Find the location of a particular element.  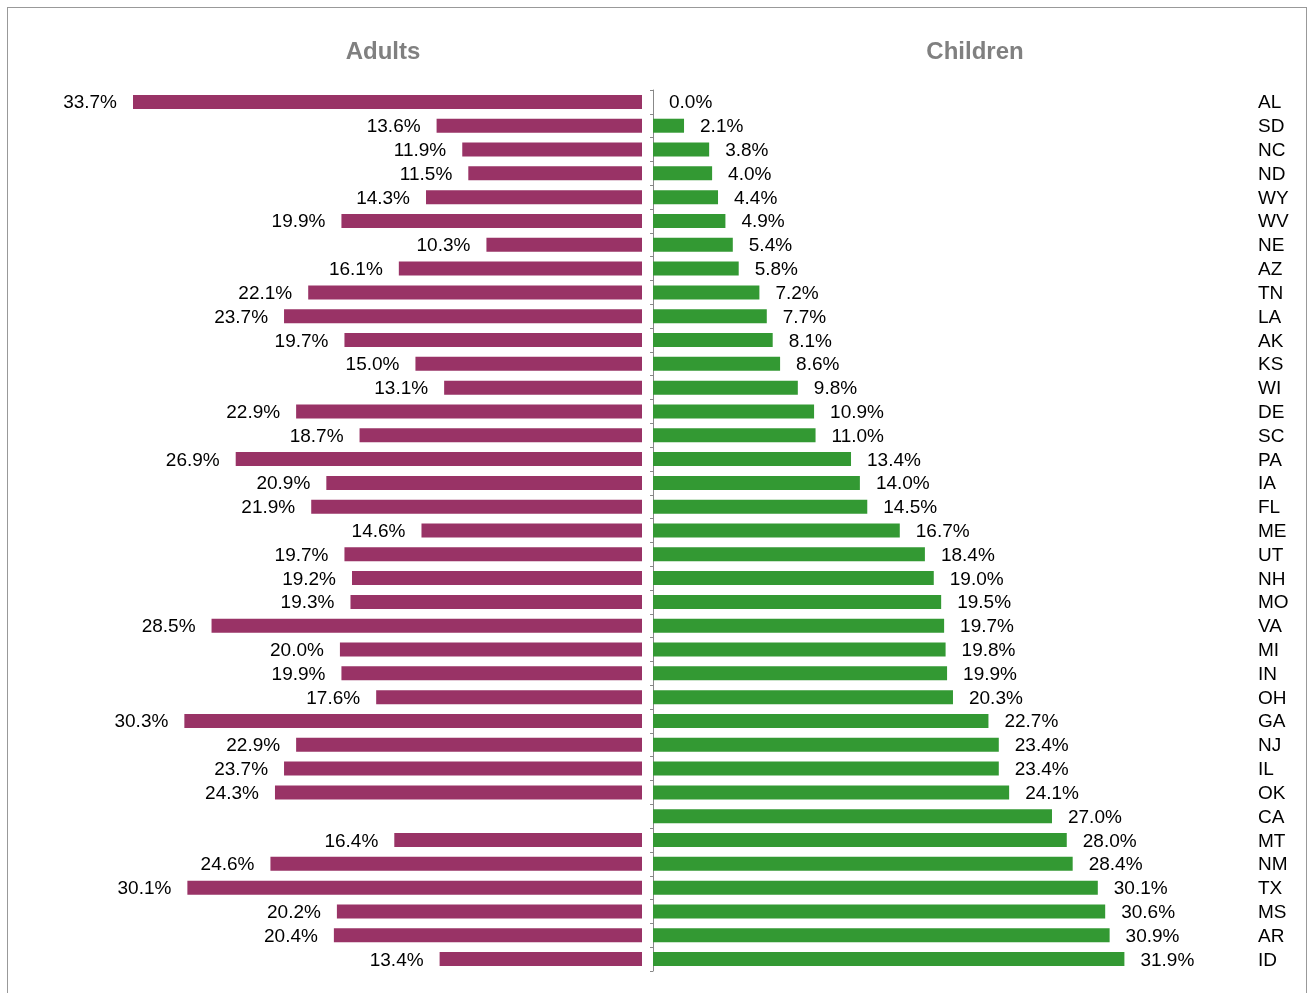

data-label: 30.6% is located at coordinates (1148, 911).